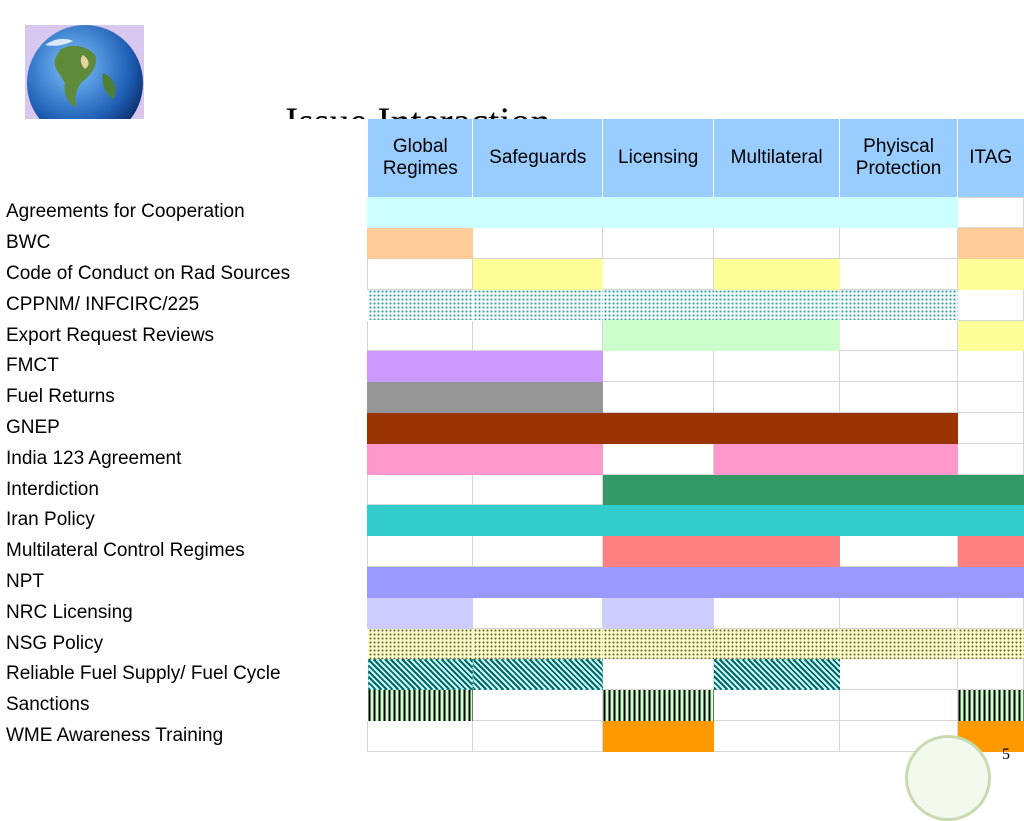 The height and width of the screenshot is (821, 1024). Describe the element at coordinates (185, 489) in the screenshot. I see `row-label: Interdiction` at that location.